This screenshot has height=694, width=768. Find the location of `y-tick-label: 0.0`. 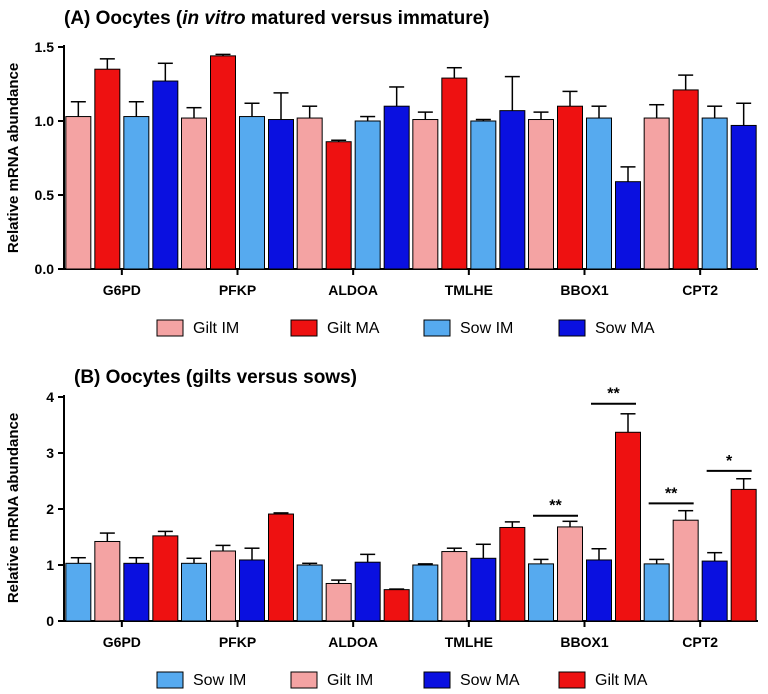

y-tick-label: 0.0 is located at coordinates (45, 269).